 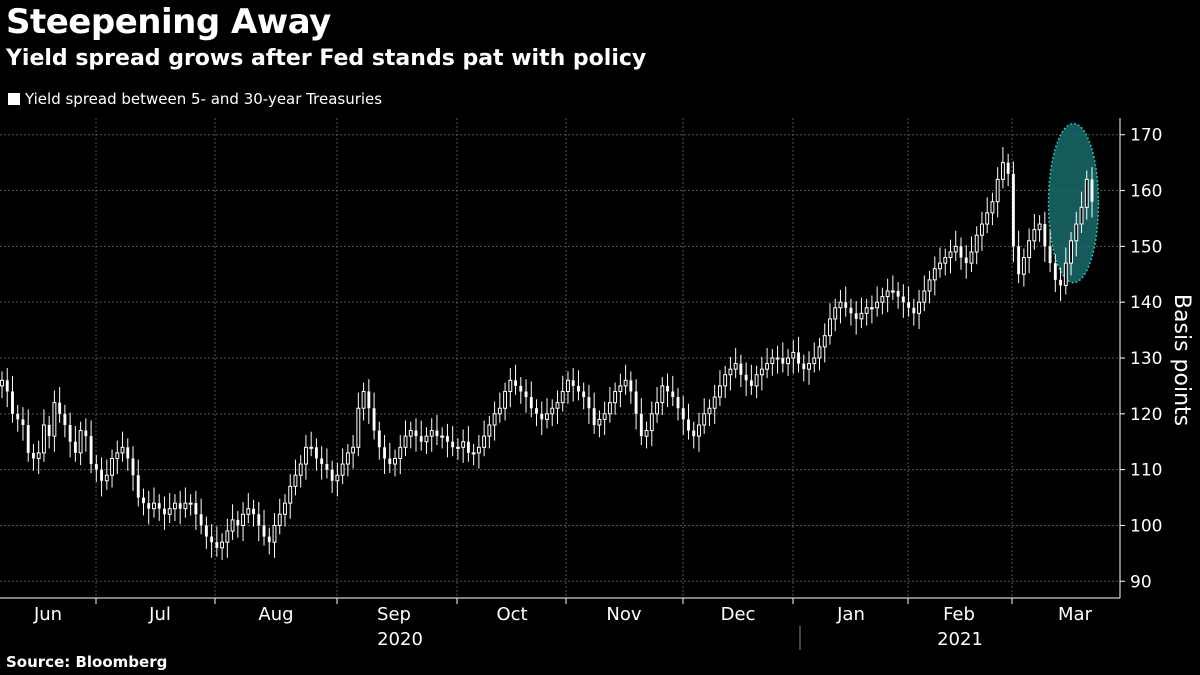 What do you see at coordinates (1141, 582) in the screenshot?
I see `y-tick-label: 90` at bounding box center [1141, 582].